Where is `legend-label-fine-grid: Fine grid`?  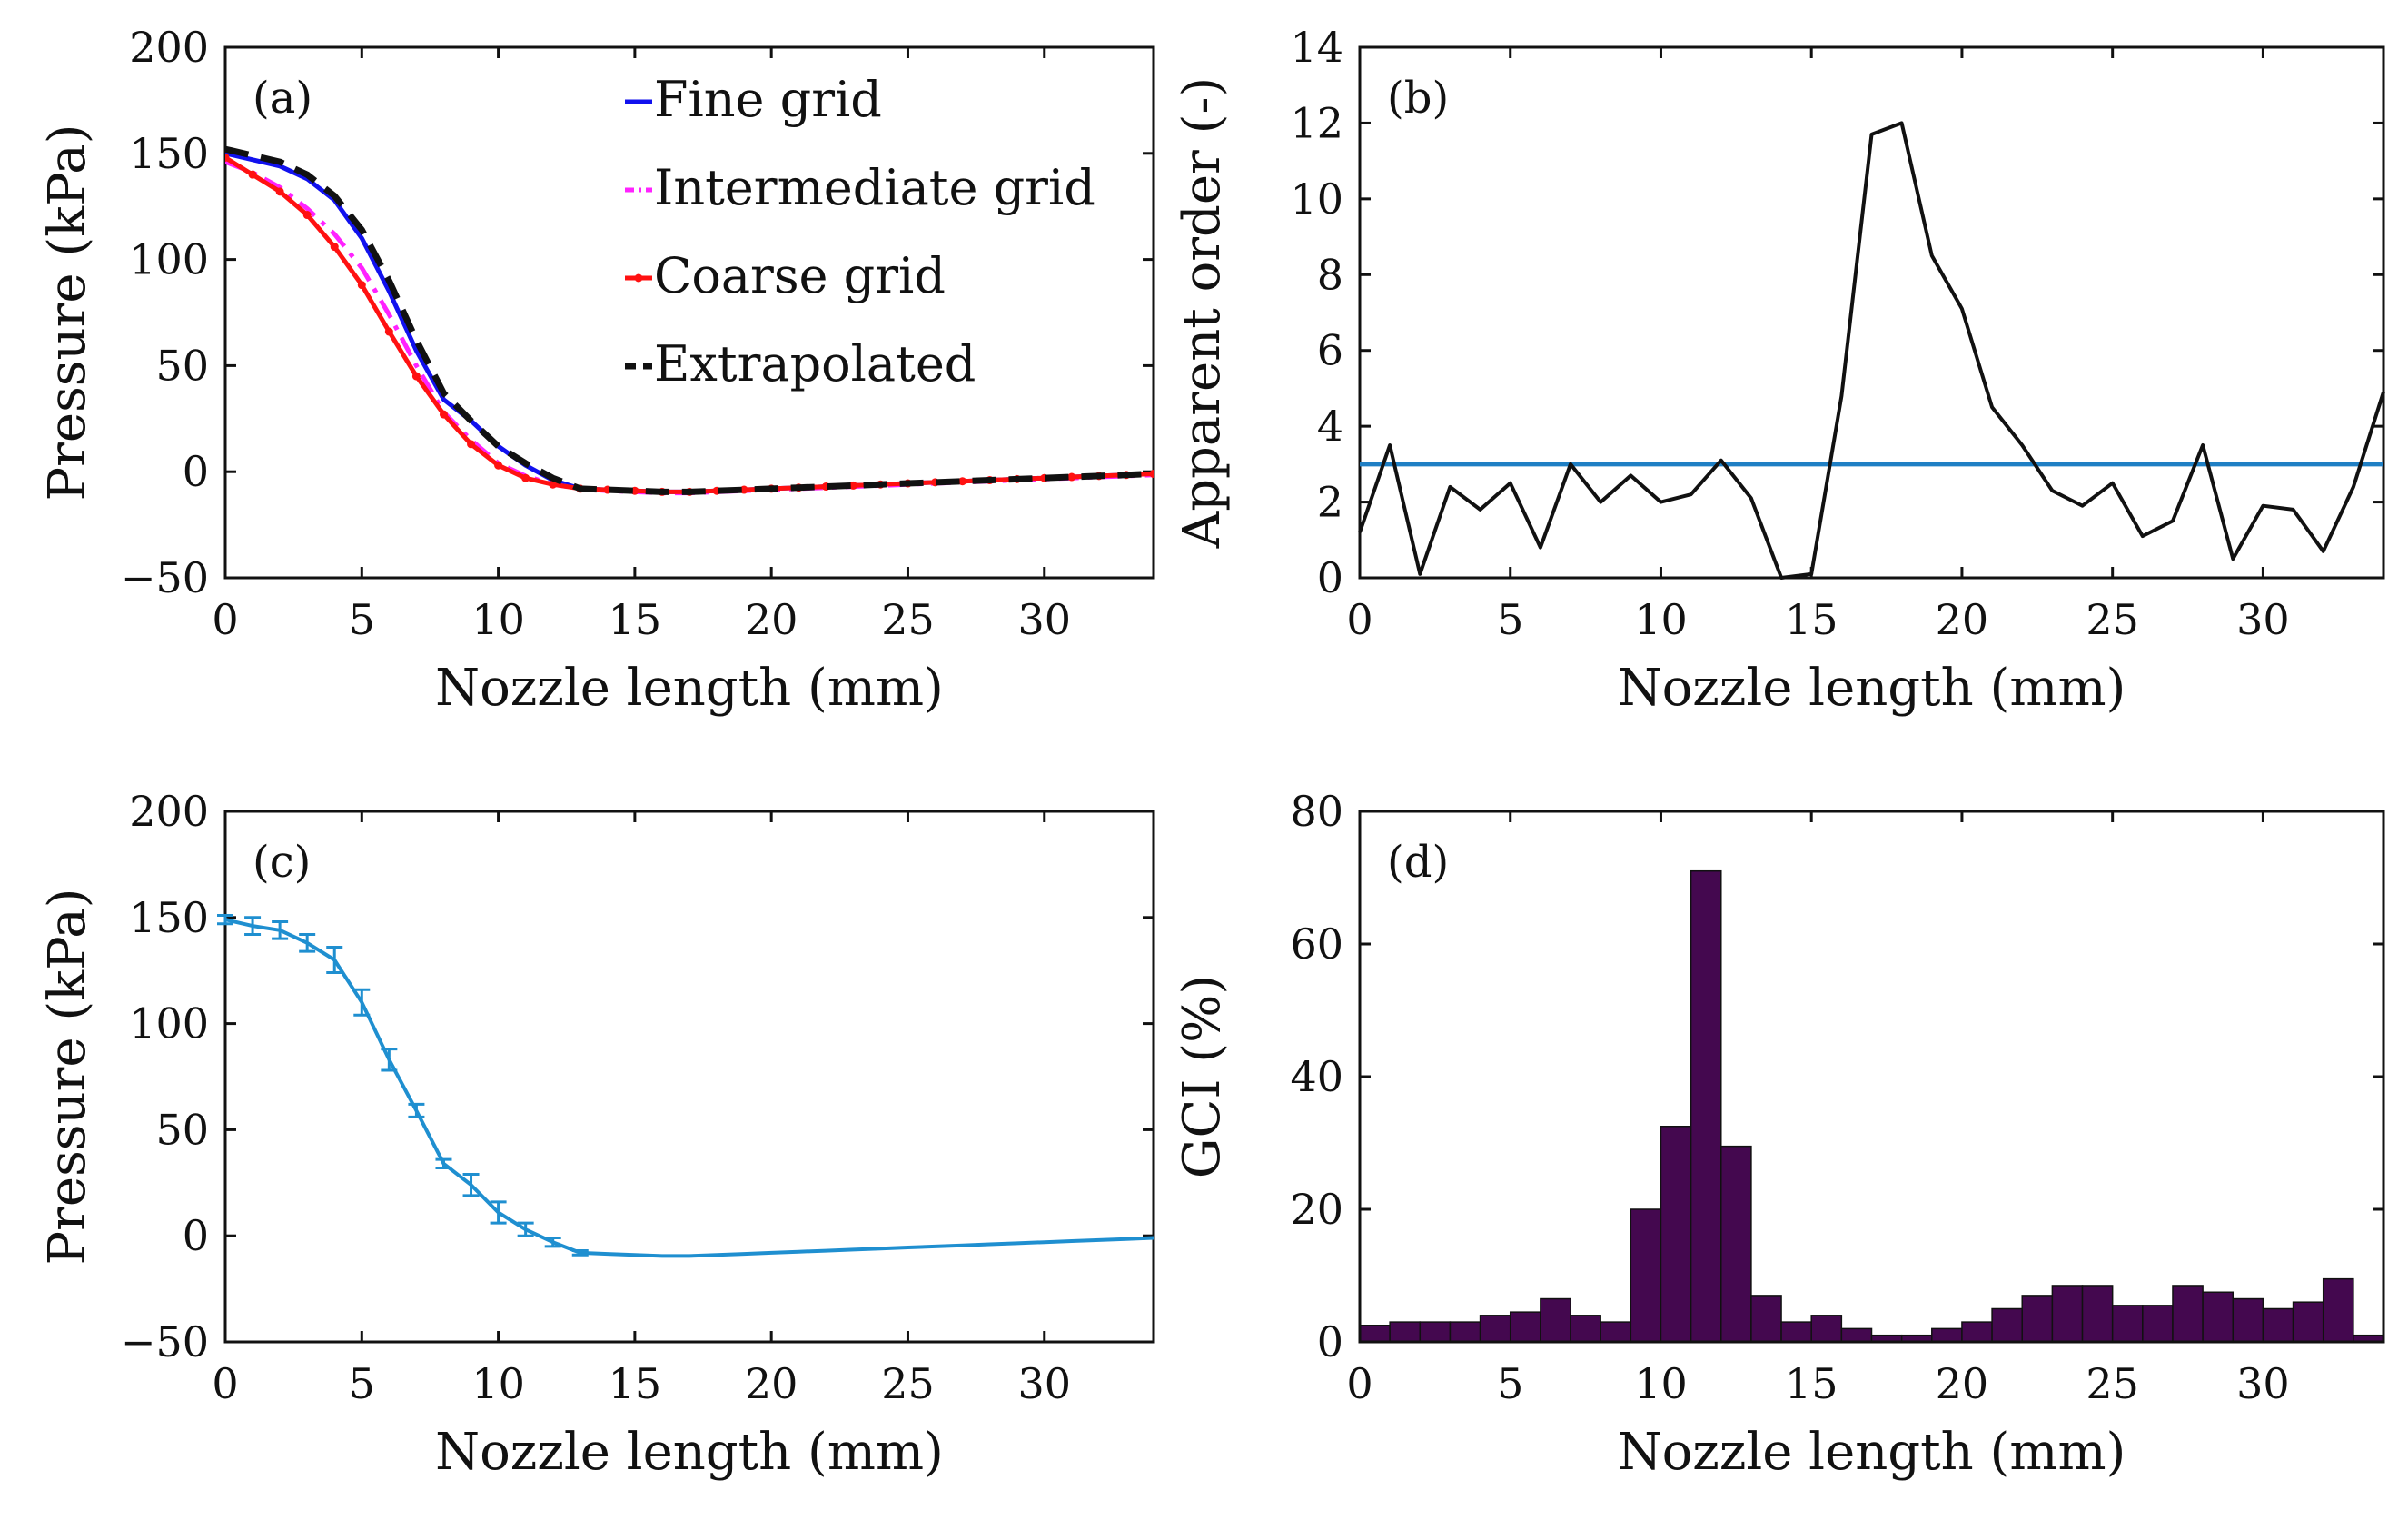 legend-label-fine-grid: Fine grid is located at coordinates (768, 100).